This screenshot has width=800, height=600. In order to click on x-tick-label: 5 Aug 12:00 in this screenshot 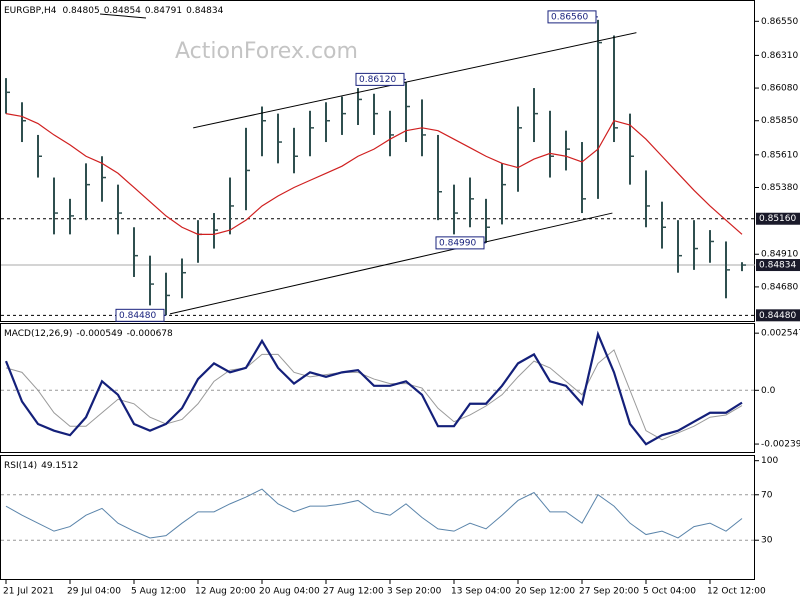, I will do `click(158, 592)`.